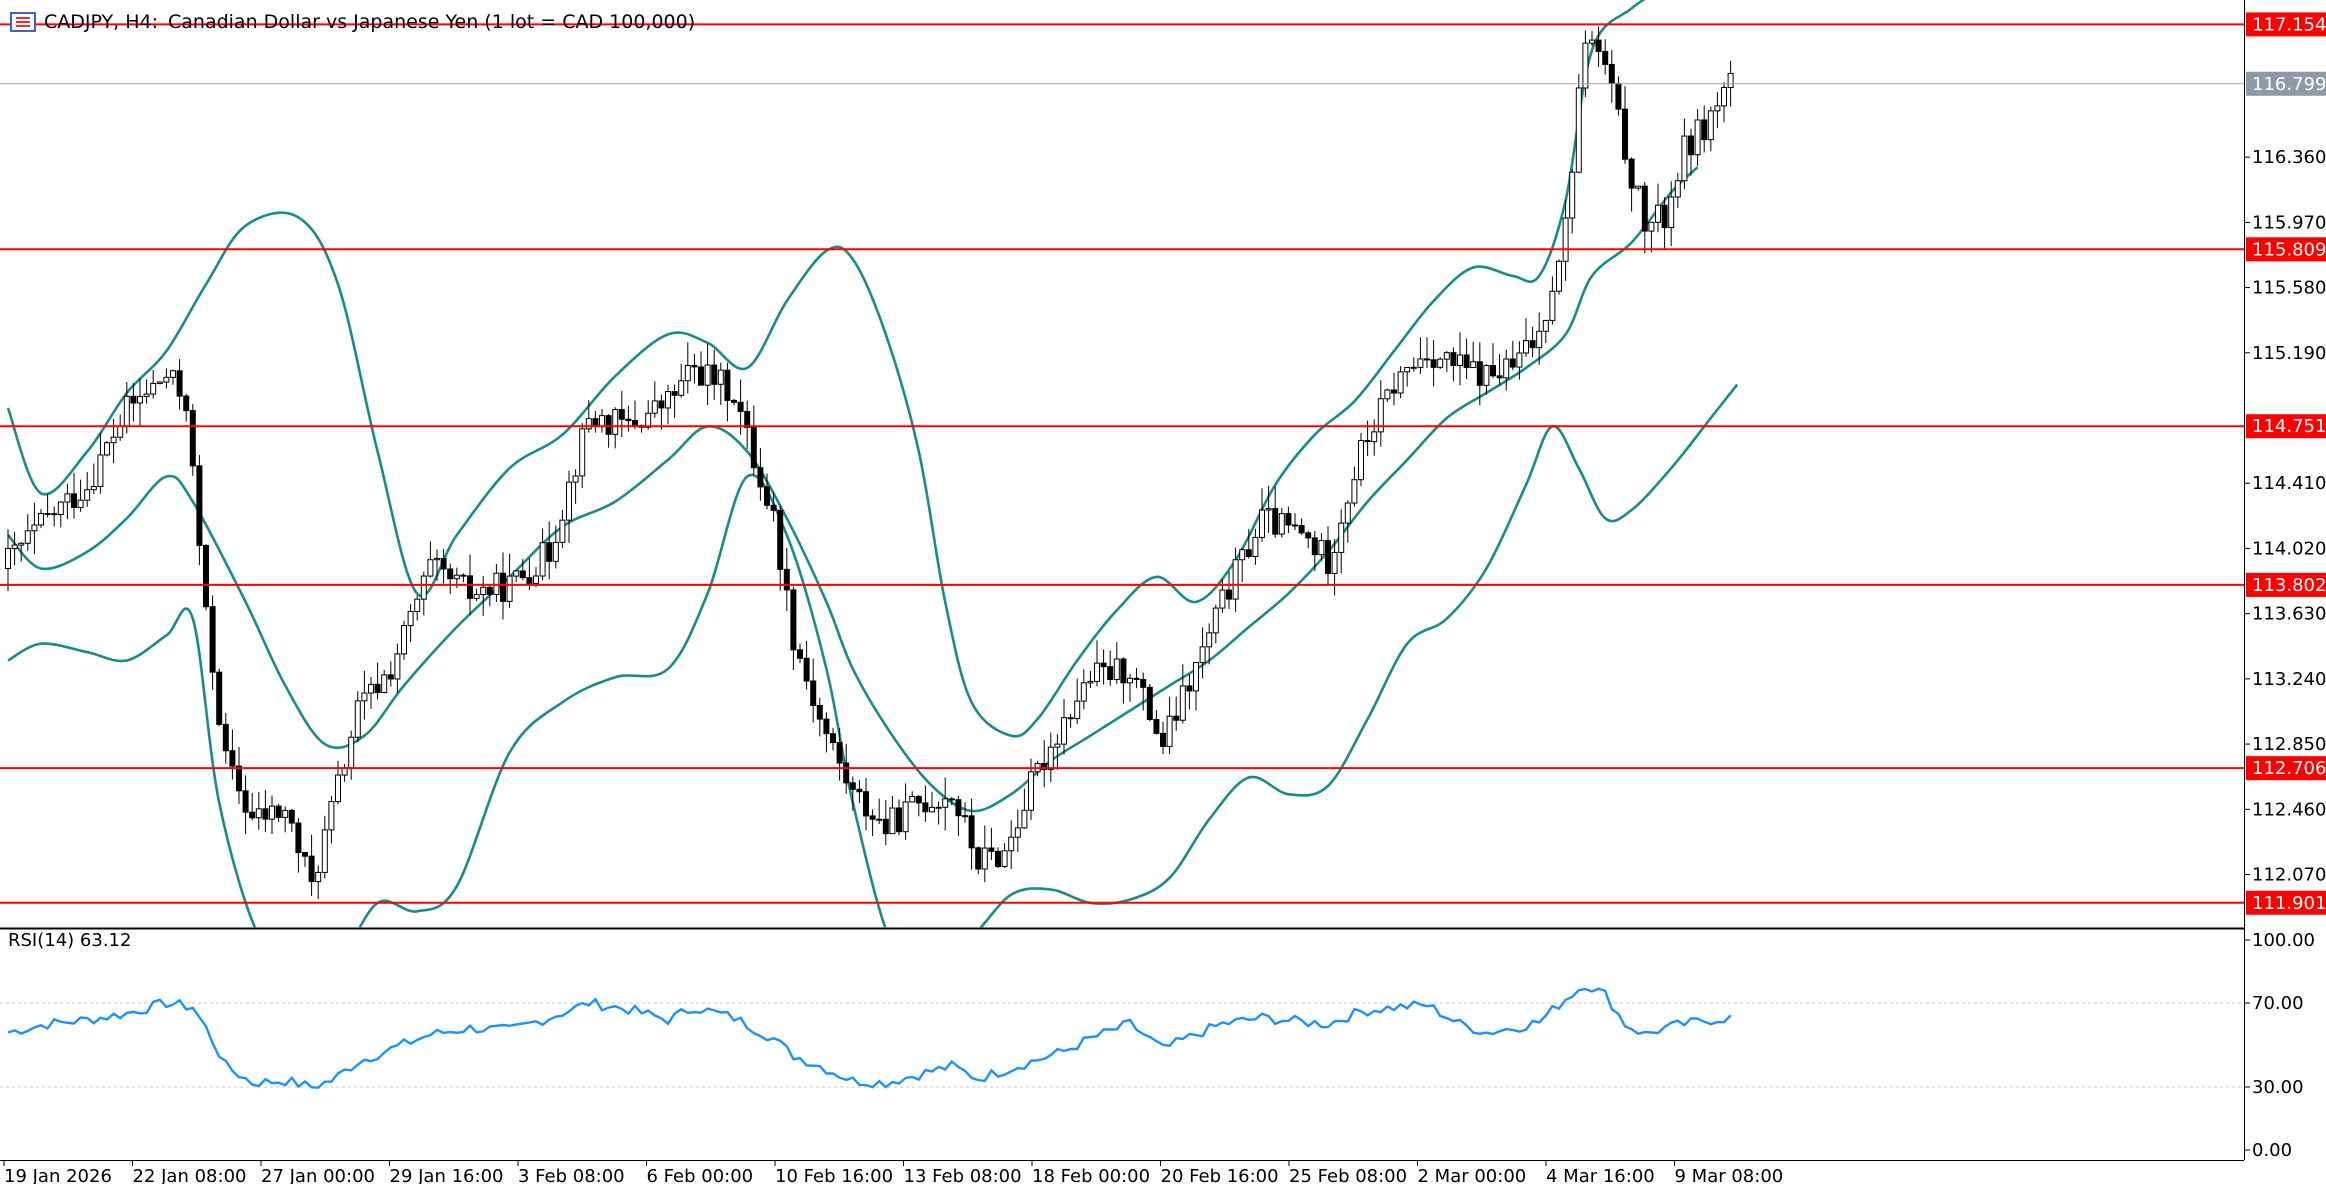 The image size is (2326, 1184). I want to click on price-tick-label: 113.240, so click(2289, 679).